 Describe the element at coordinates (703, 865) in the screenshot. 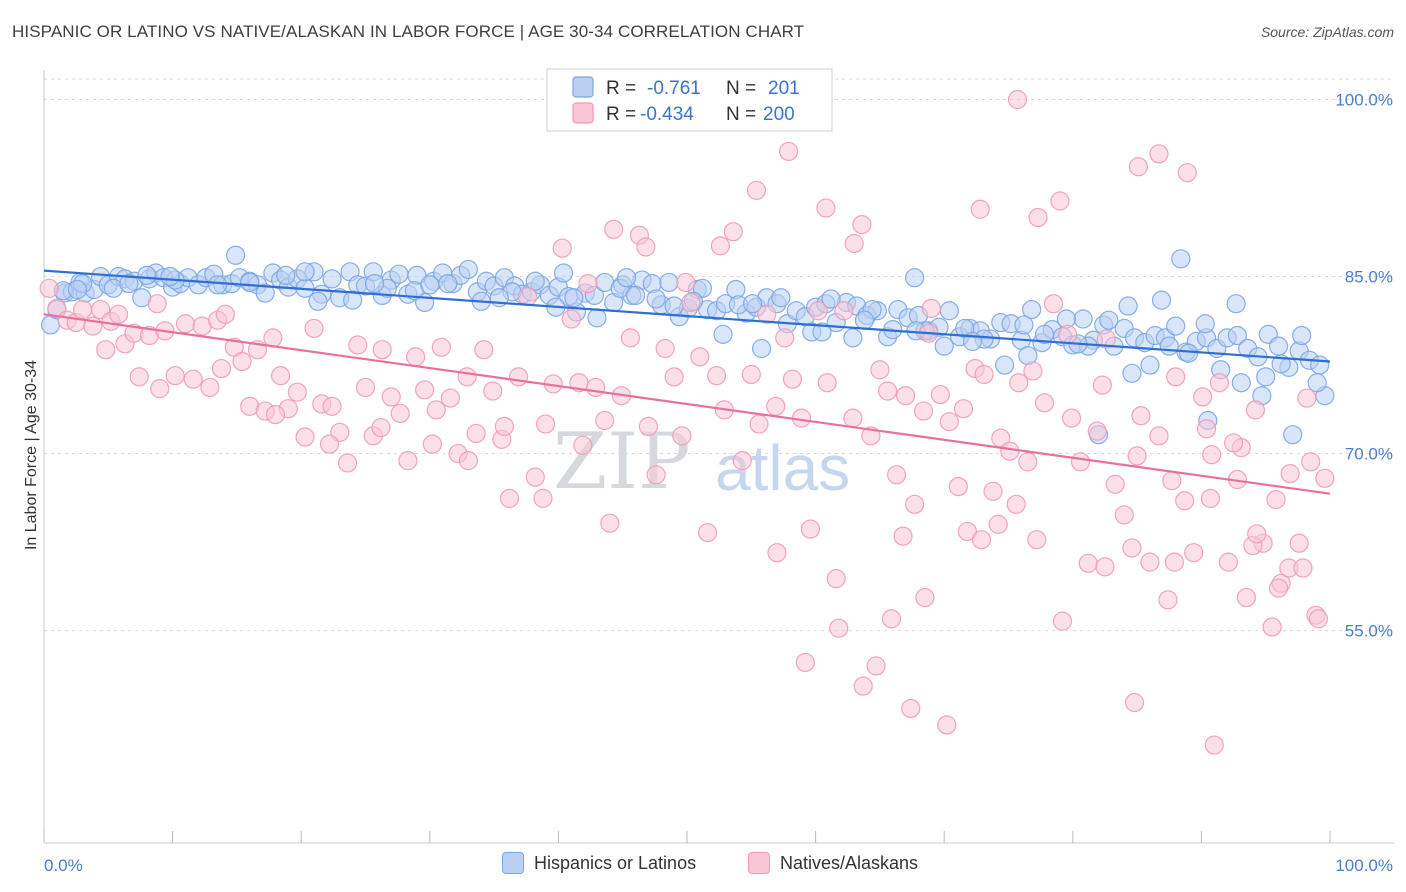

I see `bottom-legend: Hispanics or Latinos Natives/Alaskans` at that location.